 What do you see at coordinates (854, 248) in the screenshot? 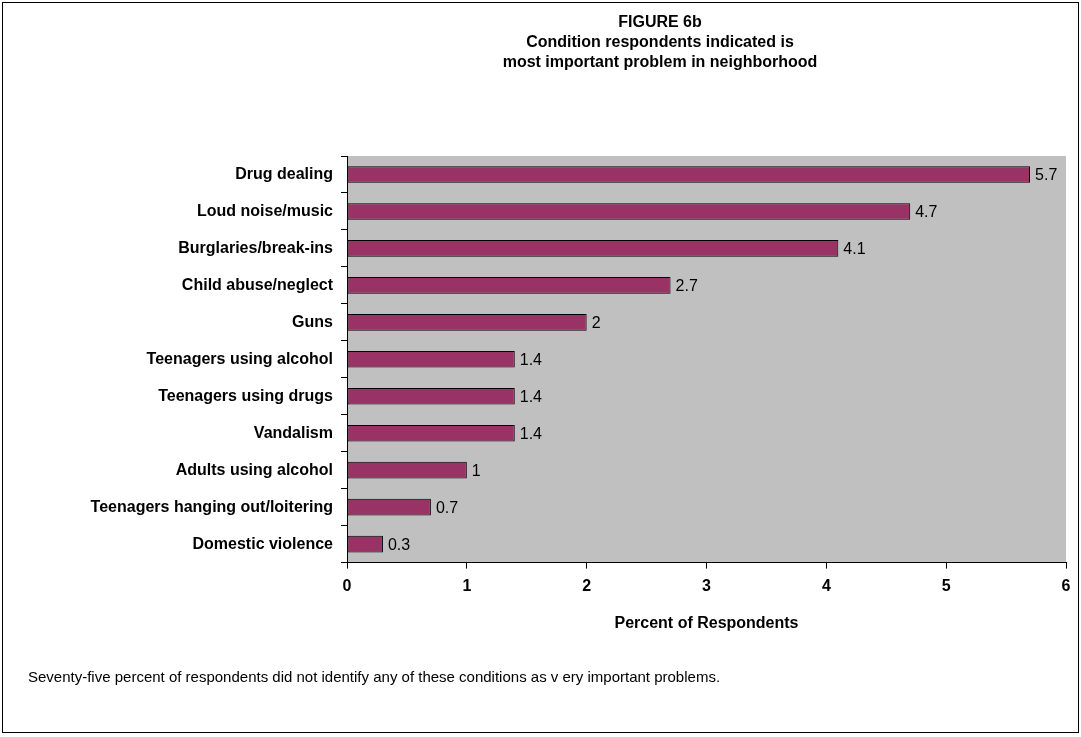
I see `data-label: 4.1` at bounding box center [854, 248].